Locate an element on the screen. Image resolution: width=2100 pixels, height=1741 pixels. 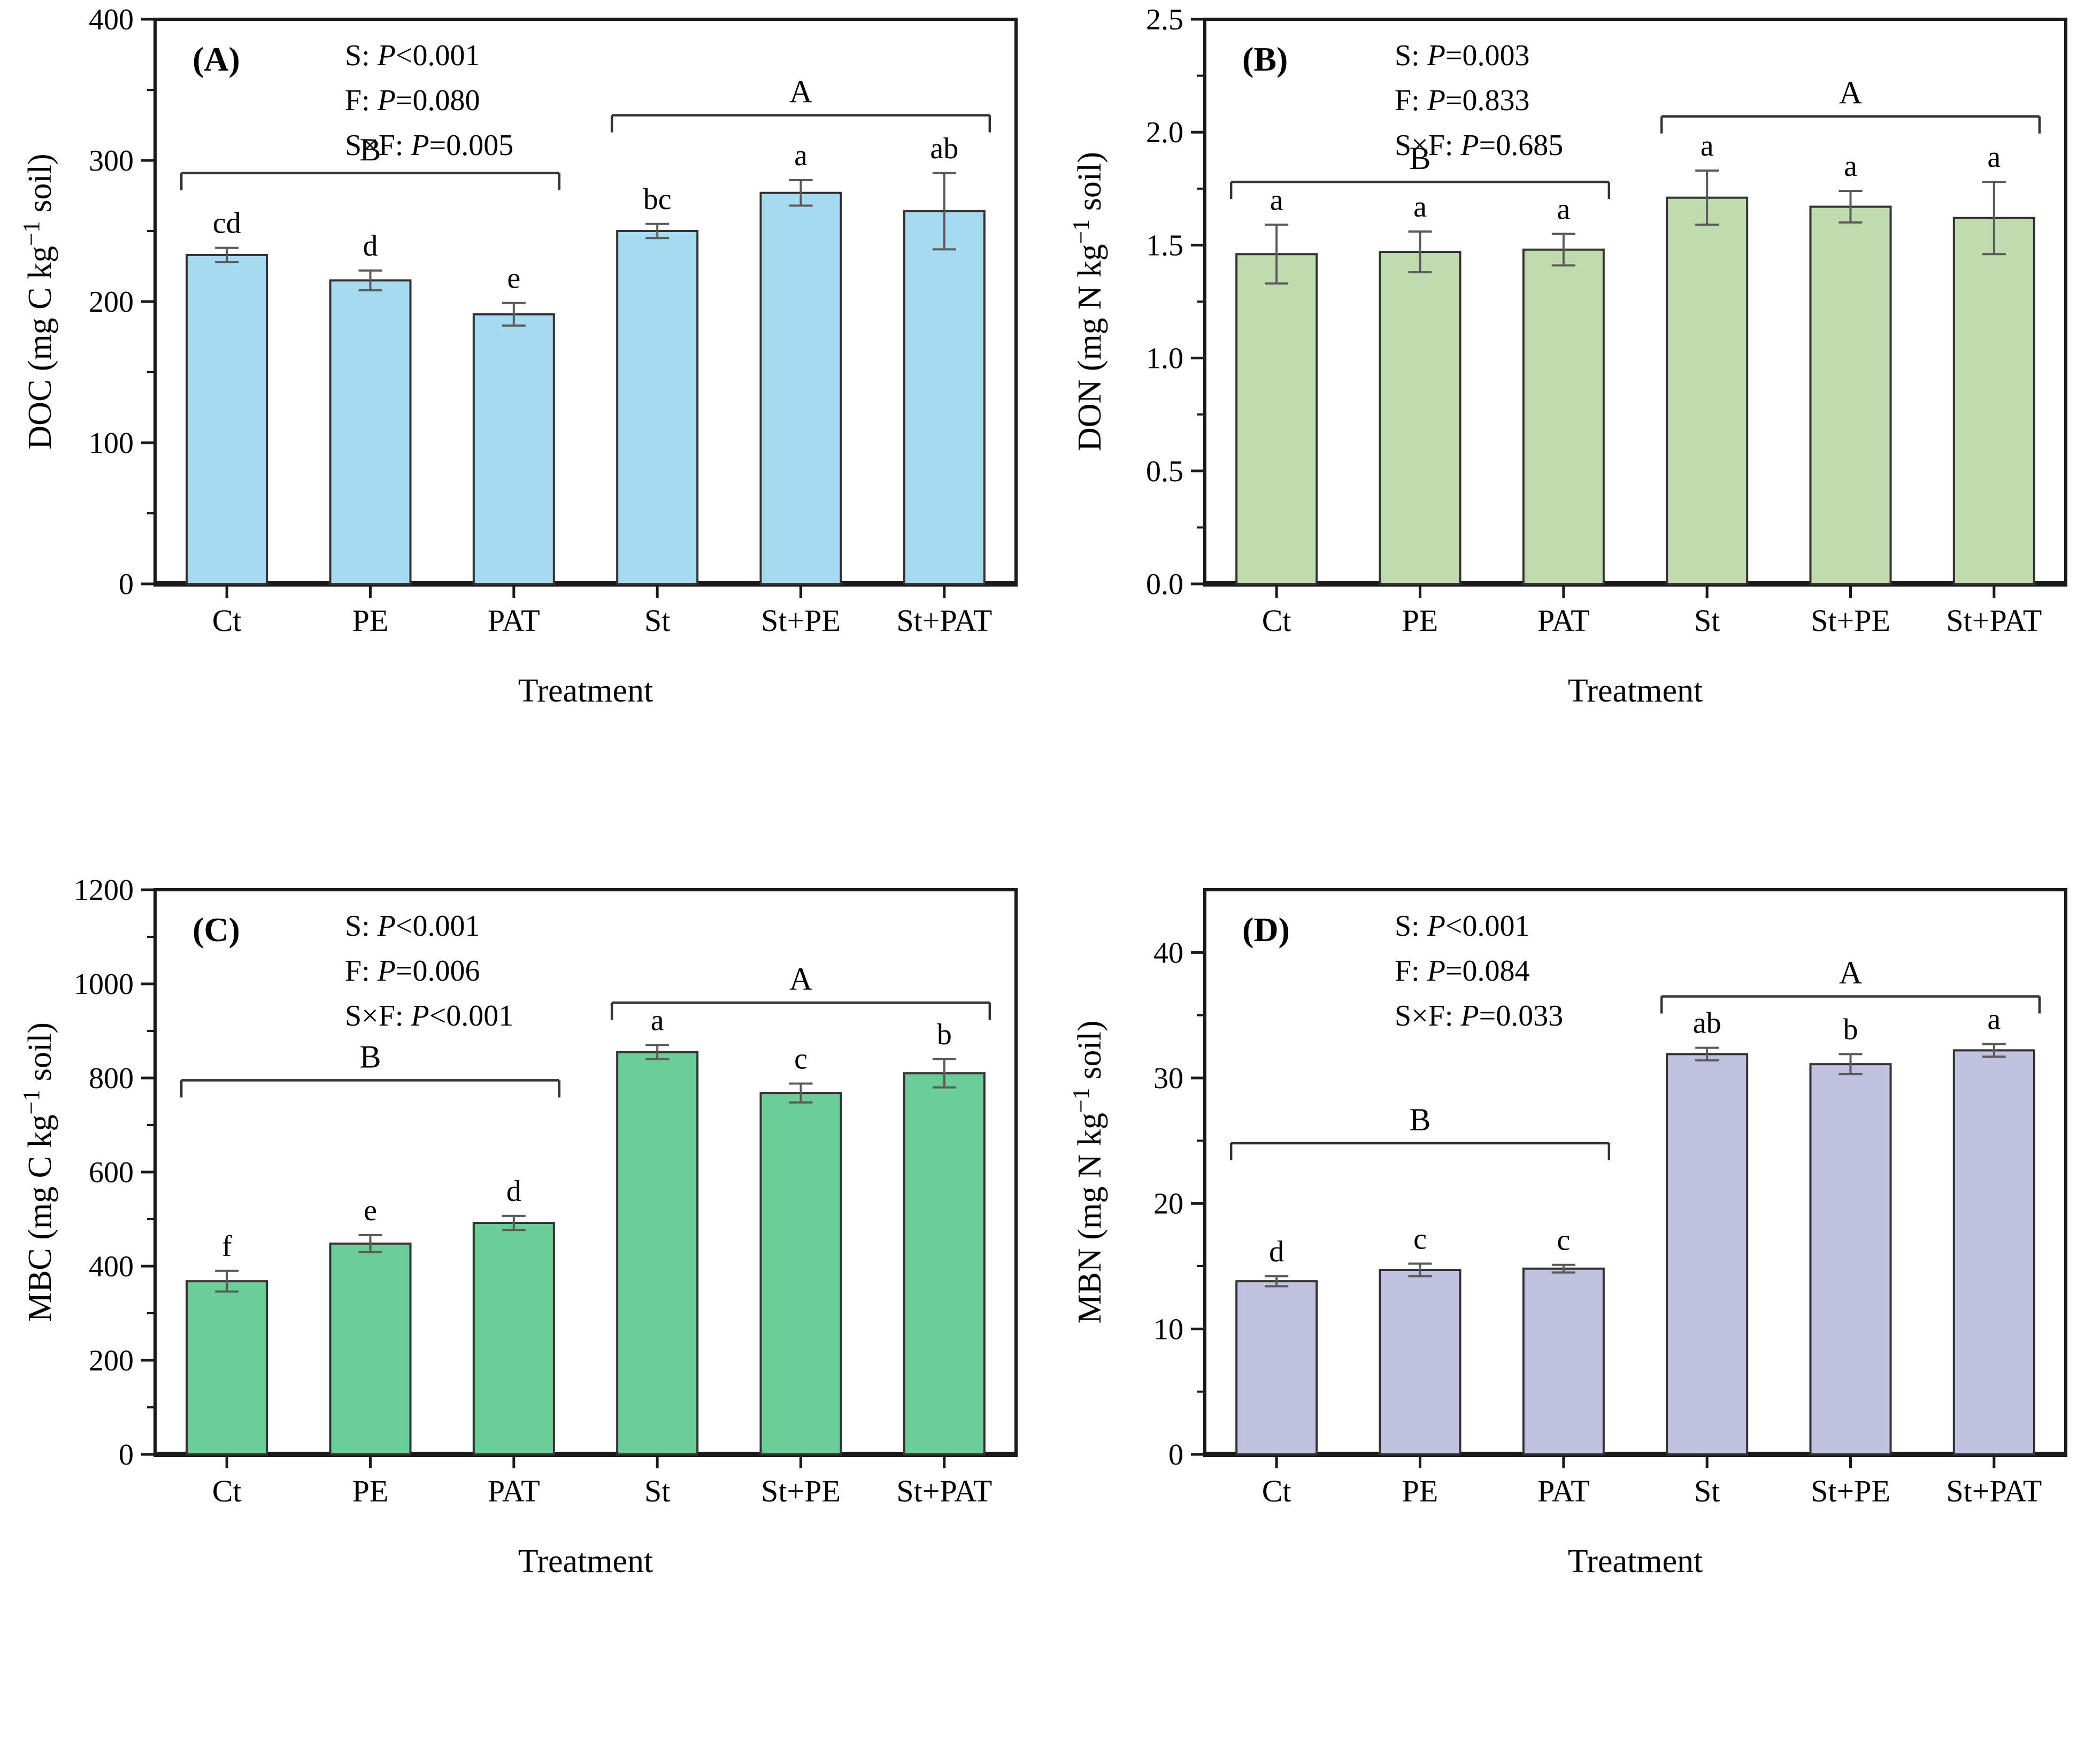
sig-letter: bc is located at coordinates (658, 200).